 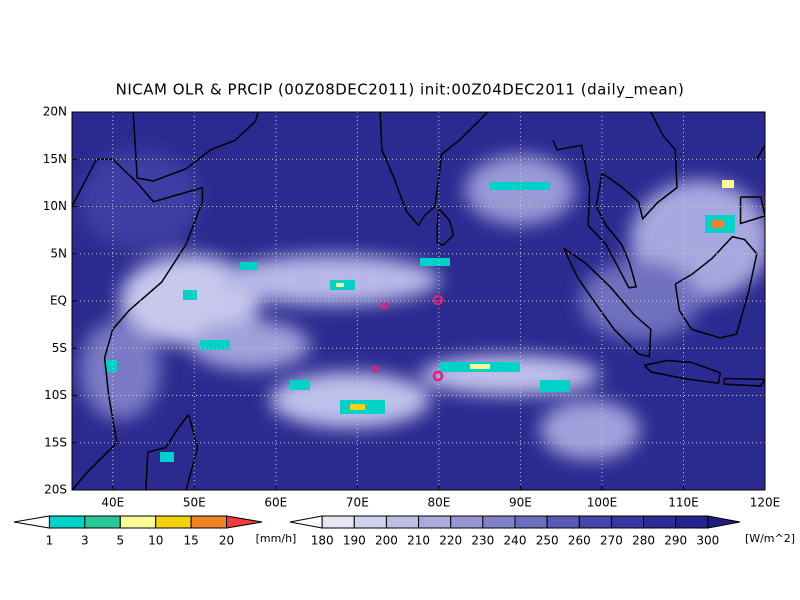 I want to click on lat-tick-label: 20S, so click(x=55, y=490).